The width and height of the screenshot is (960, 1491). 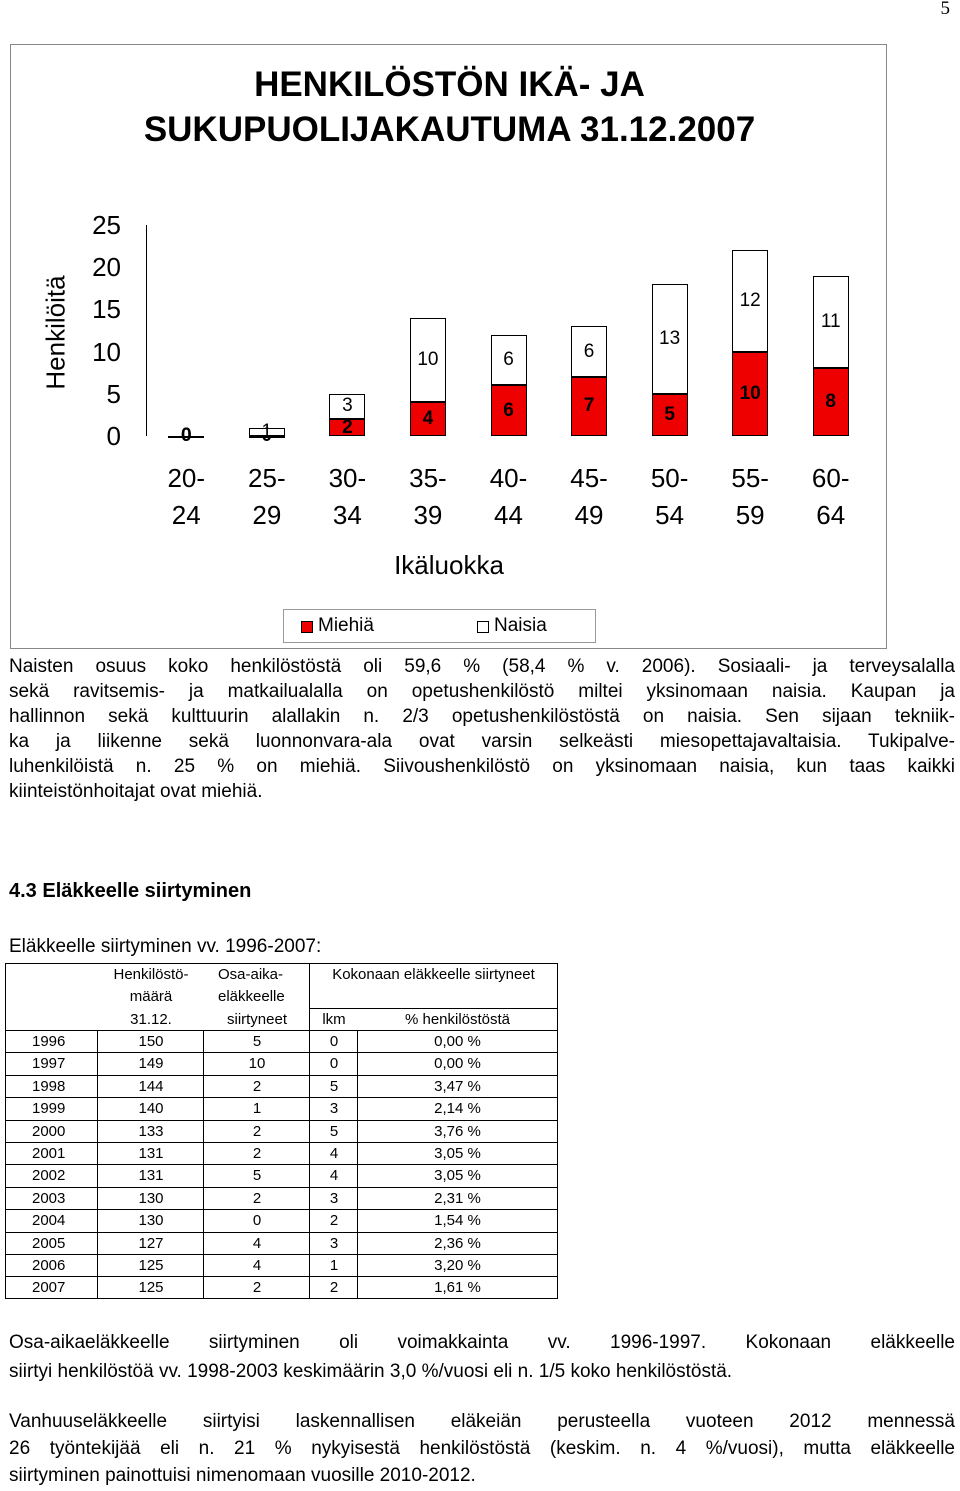 I want to click on value-label: 0, so click(x=186, y=435).